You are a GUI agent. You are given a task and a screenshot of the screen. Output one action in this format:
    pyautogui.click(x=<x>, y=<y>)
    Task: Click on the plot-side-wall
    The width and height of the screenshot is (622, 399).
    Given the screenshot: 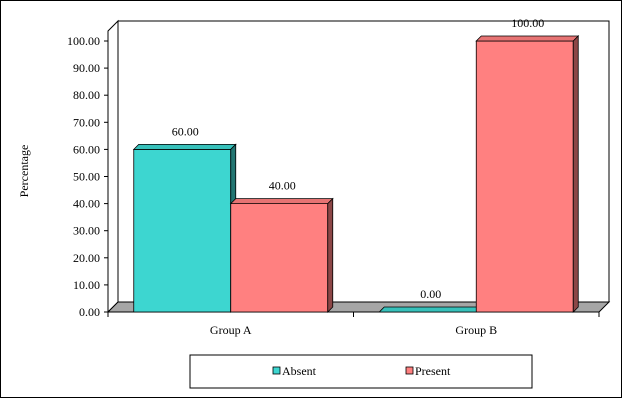 What is the action you would take?
    pyautogui.click(x=113, y=166)
    